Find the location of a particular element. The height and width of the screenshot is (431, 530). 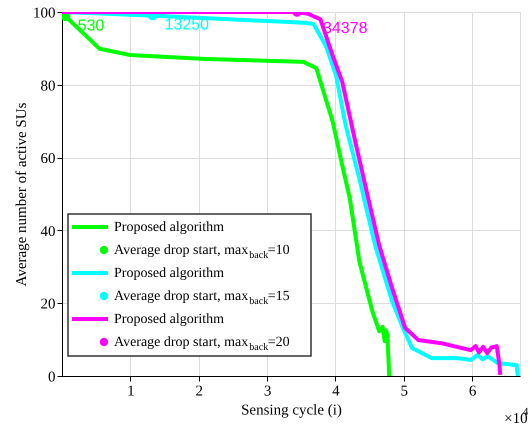

y-tick-label: 0 is located at coordinates (52, 378).